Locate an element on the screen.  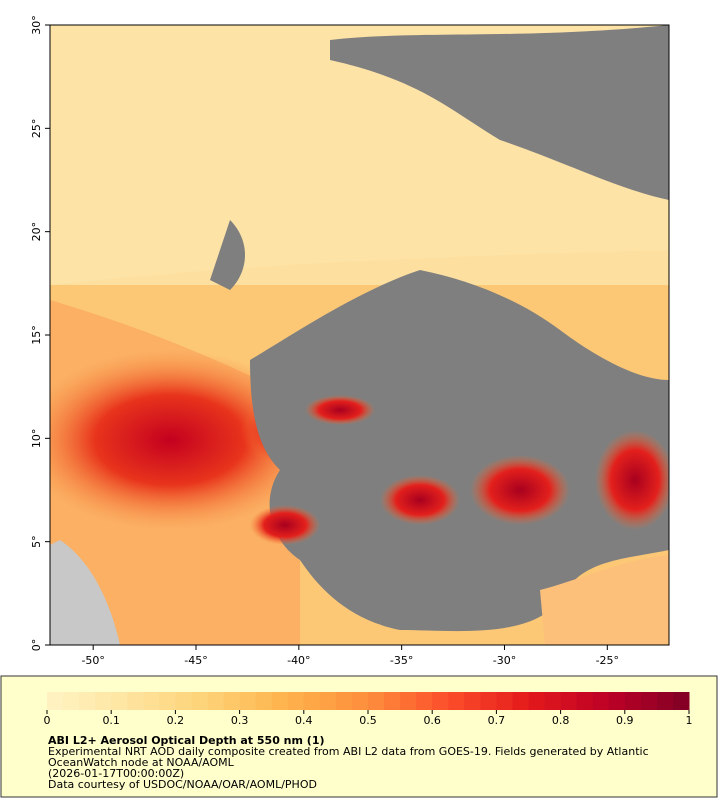
y-tick-label: 0° is located at coordinates (36, 645).